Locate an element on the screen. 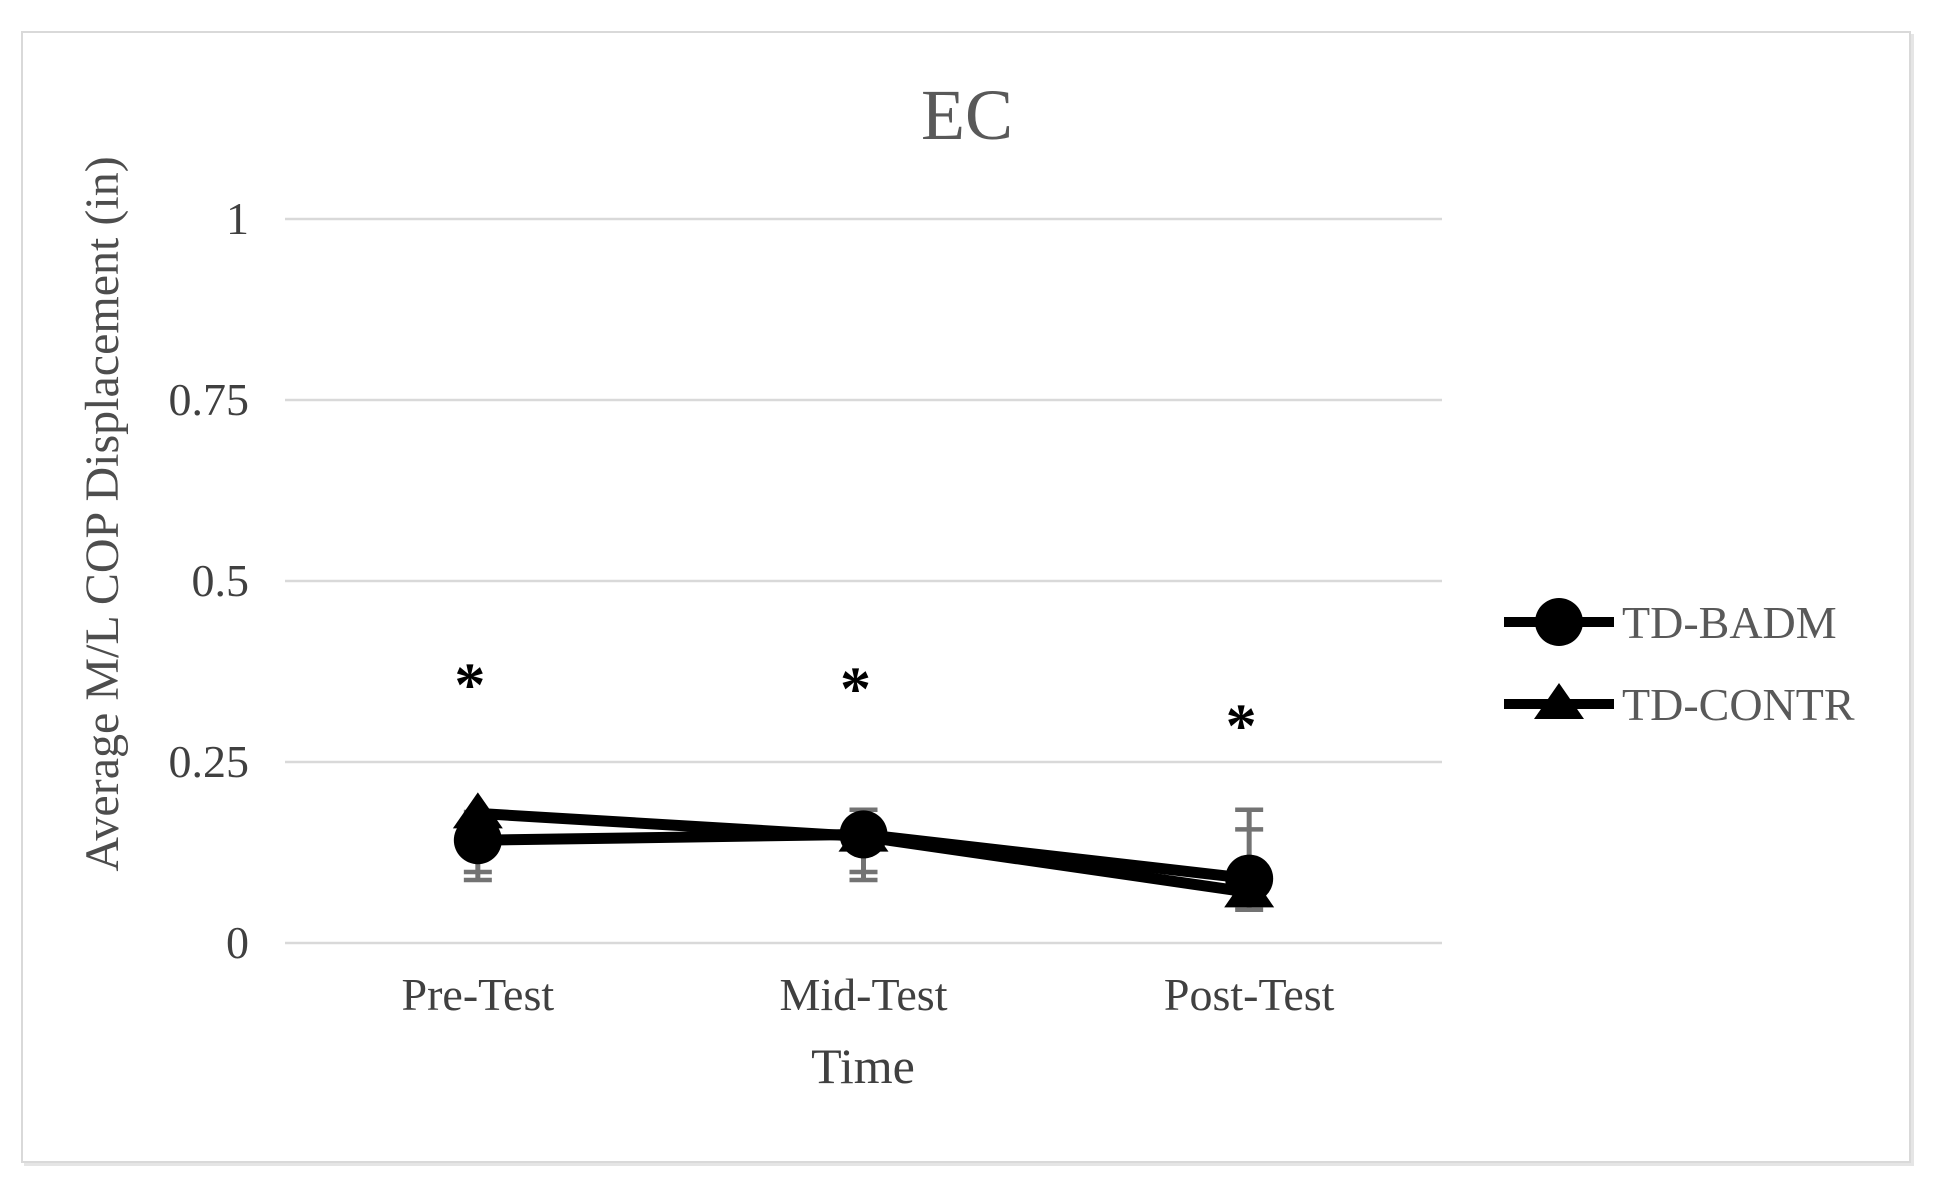  y-tick-label: 0.5 is located at coordinates (221, 580).